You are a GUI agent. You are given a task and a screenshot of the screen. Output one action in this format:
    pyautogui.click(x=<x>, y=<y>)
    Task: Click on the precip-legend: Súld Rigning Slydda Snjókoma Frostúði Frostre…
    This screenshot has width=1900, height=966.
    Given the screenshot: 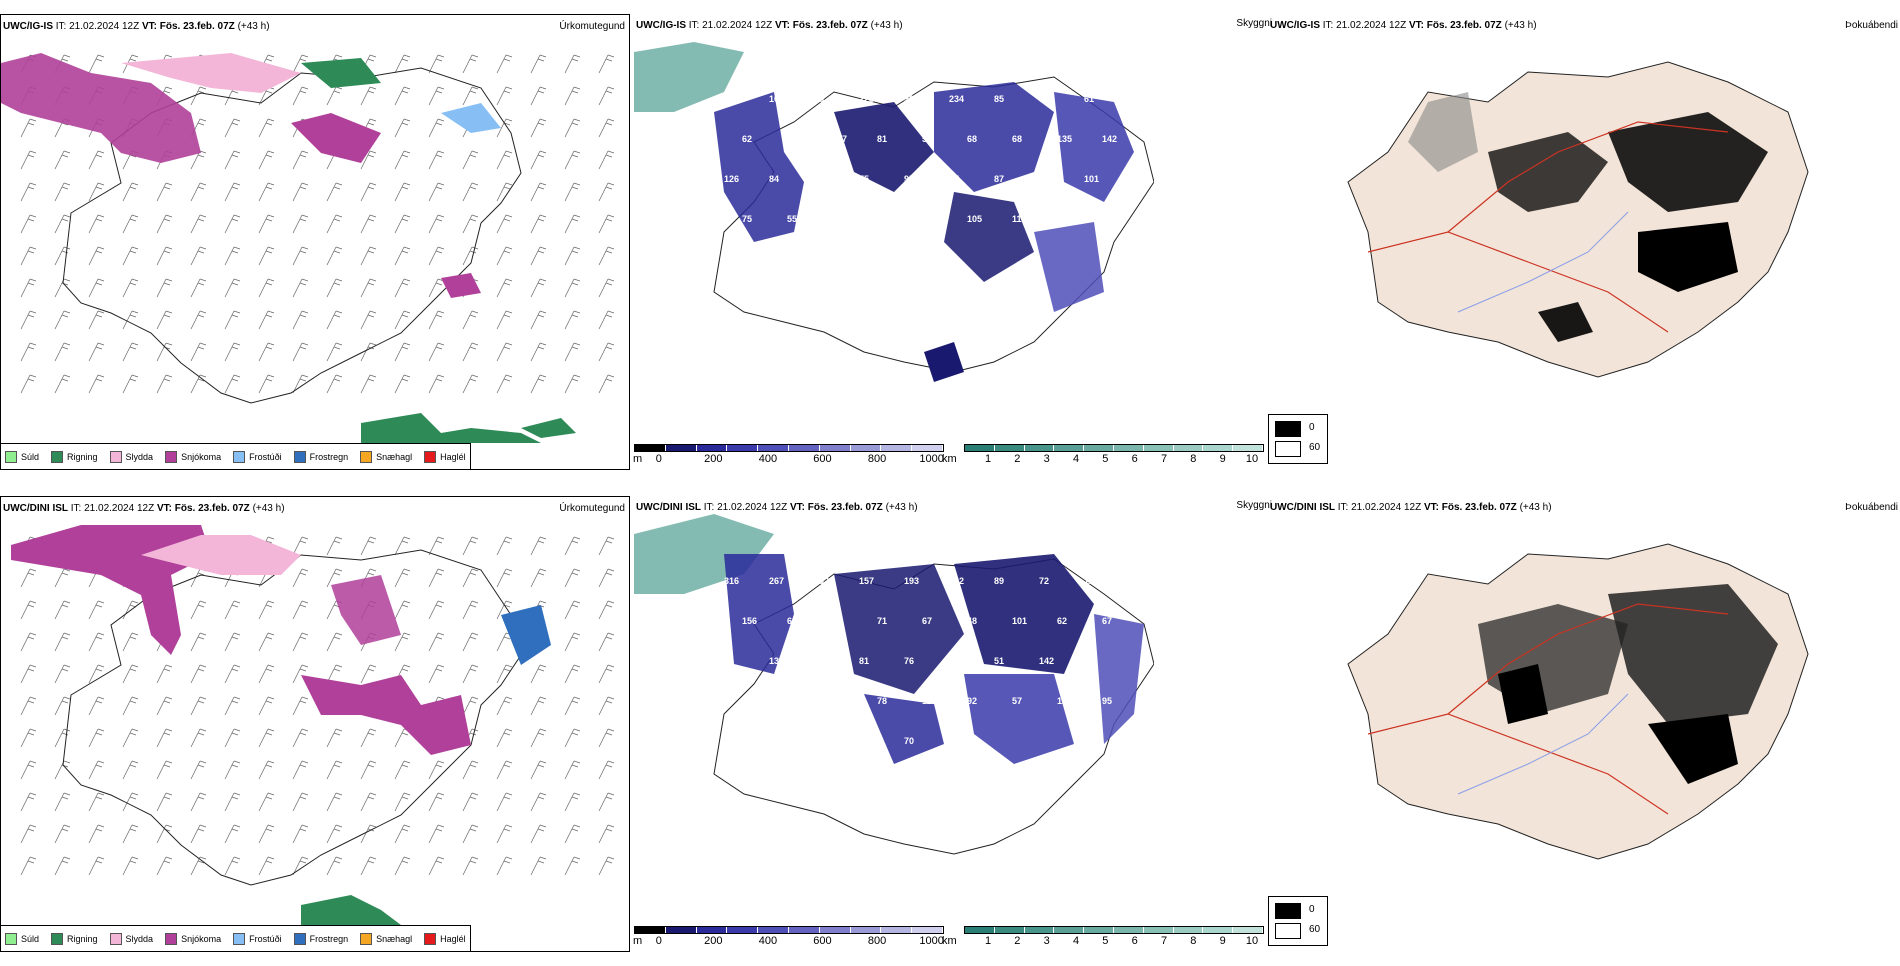 What is the action you would take?
    pyautogui.click(x=236, y=456)
    